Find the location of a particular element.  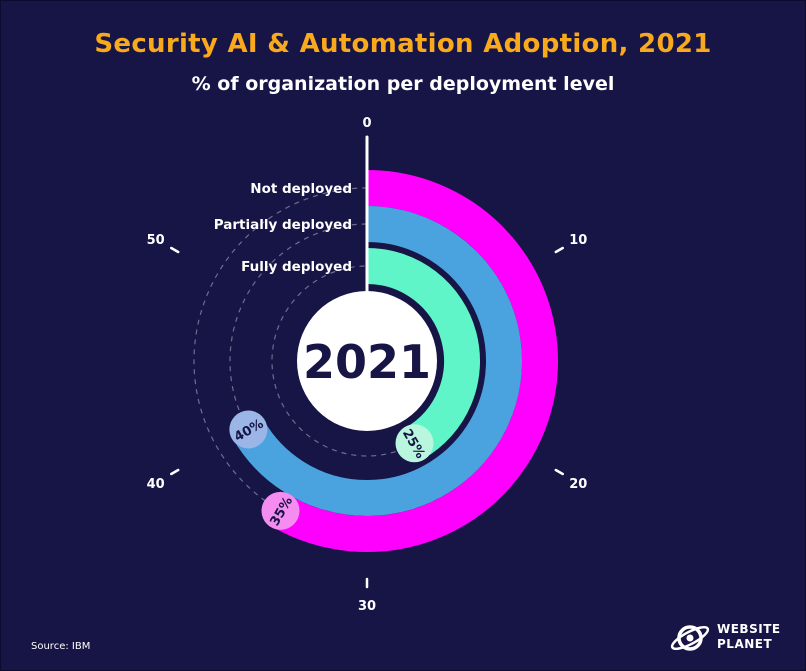

logo-line-2: PLANET is located at coordinates (745, 644).